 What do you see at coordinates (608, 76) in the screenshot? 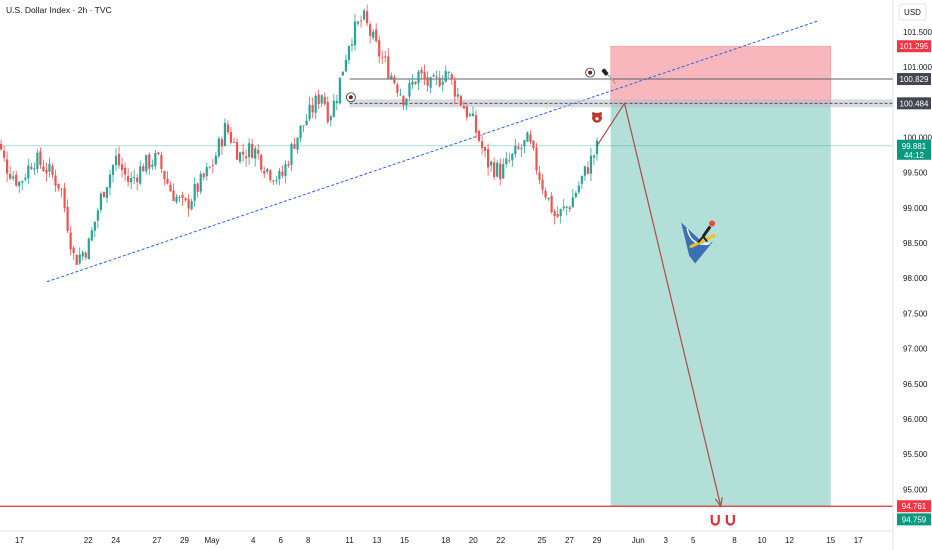
I see `knife-icon` at bounding box center [608, 76].